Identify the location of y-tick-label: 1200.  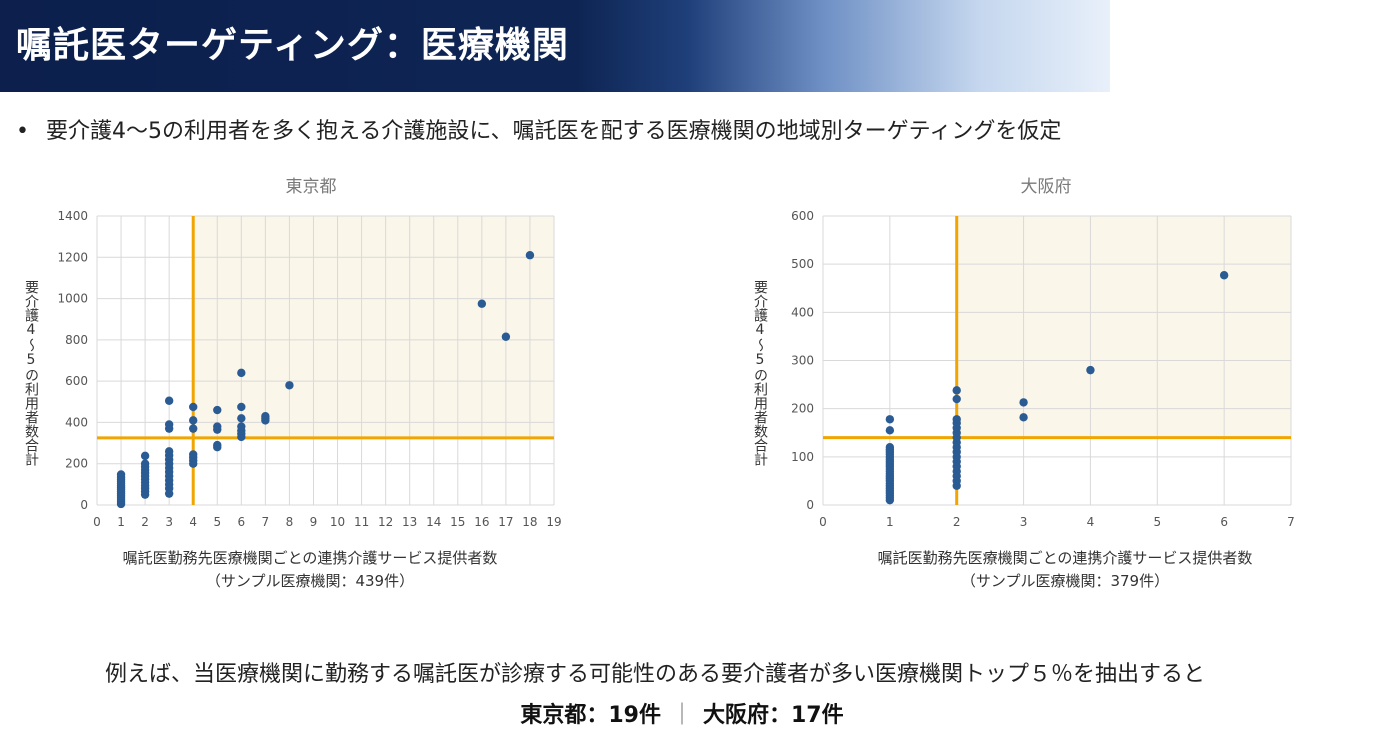
(72, 257).